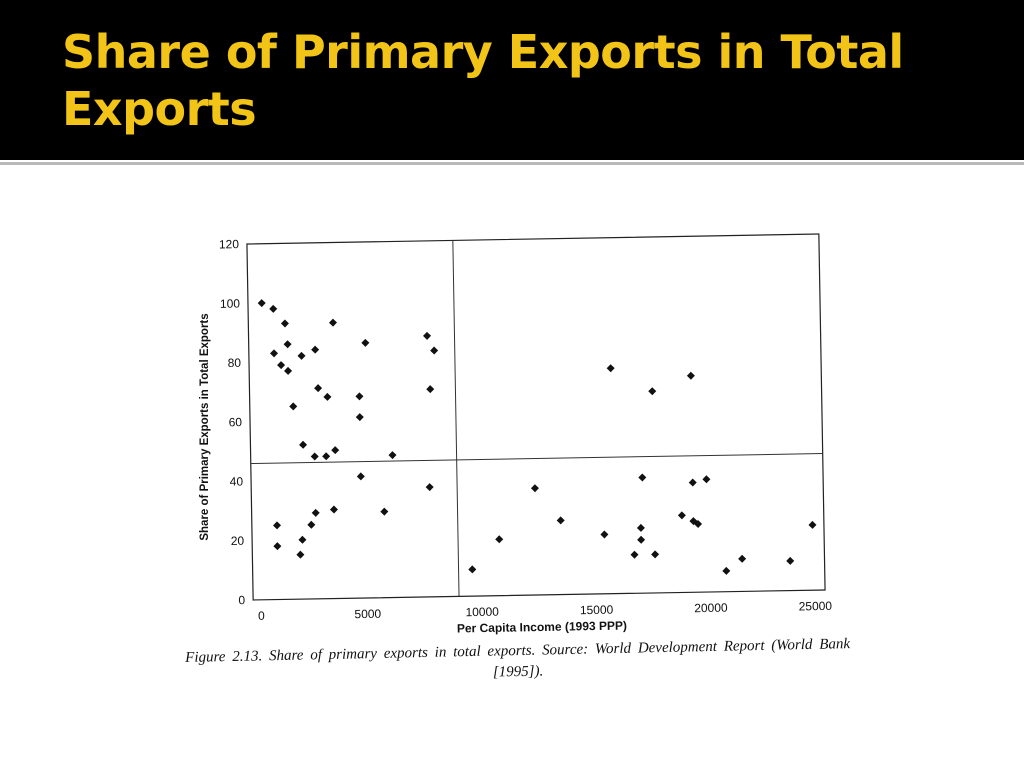 This screenshot has height=768, width=1024. Describe the element at coordinates (816, 606) in the screenshot. I see `x-tick-label: 25000` at that location.